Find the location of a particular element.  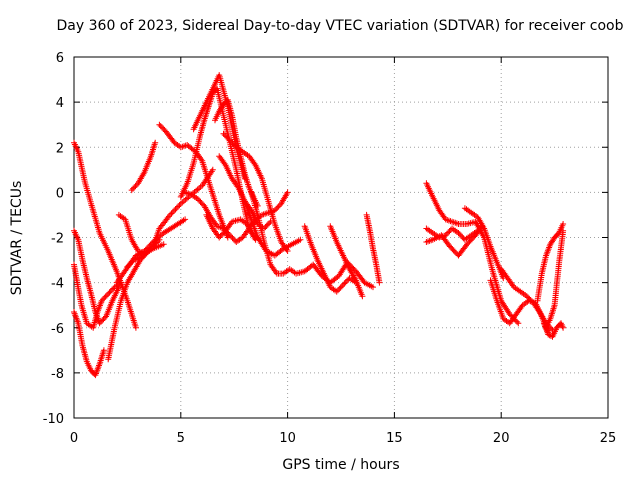

y-tick-label: 6 is located at coordinates (60, 58).